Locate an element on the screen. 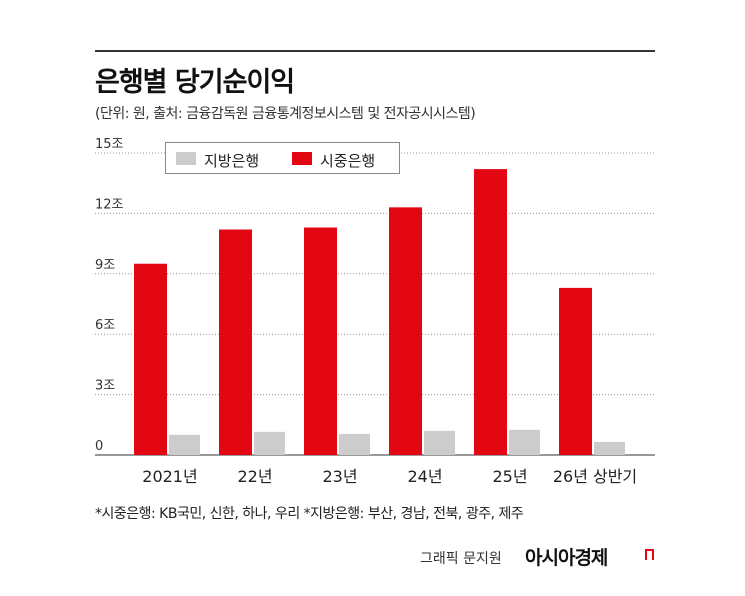  x-tick-label: 25년 is located at coordinates (509, 476).